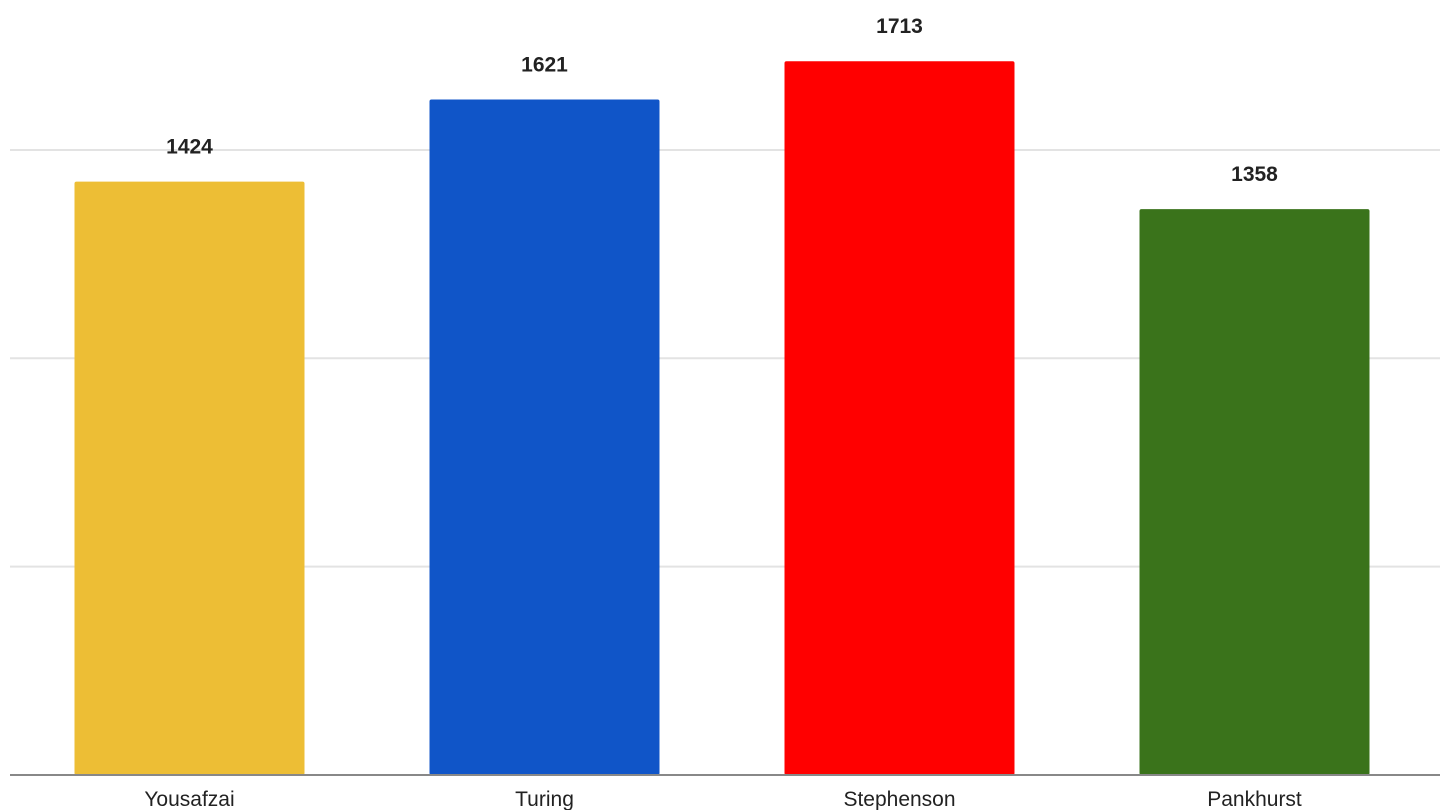 This screenshot has height=810, width=1440. Describe the element at coordinates (544, 65) in the screenshot. I see `value-label-turing: 1621` at that location.